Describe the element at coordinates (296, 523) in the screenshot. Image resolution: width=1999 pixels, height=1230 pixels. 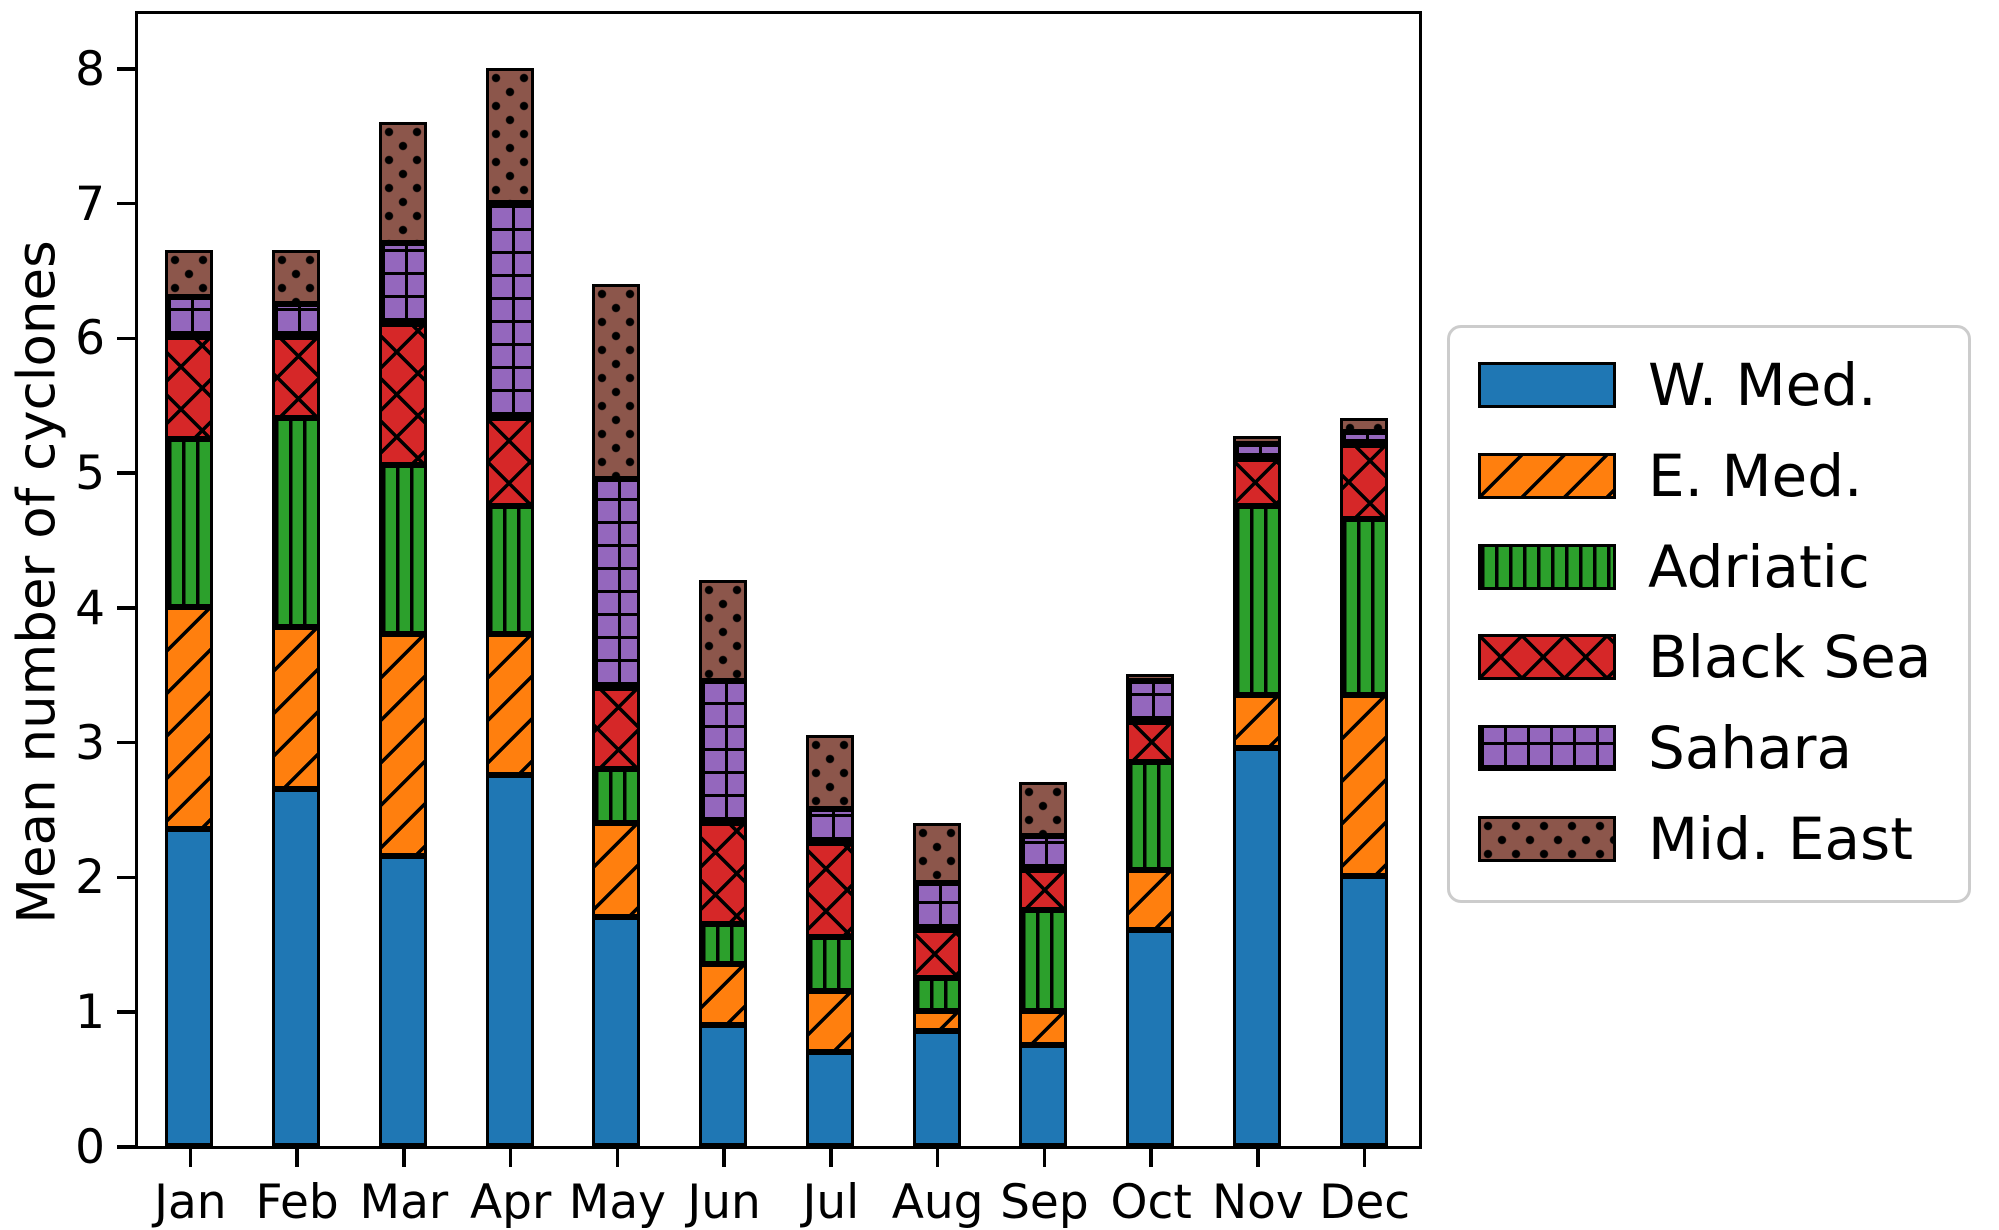
I see `bar-segment-adriatic-feb` at that location.